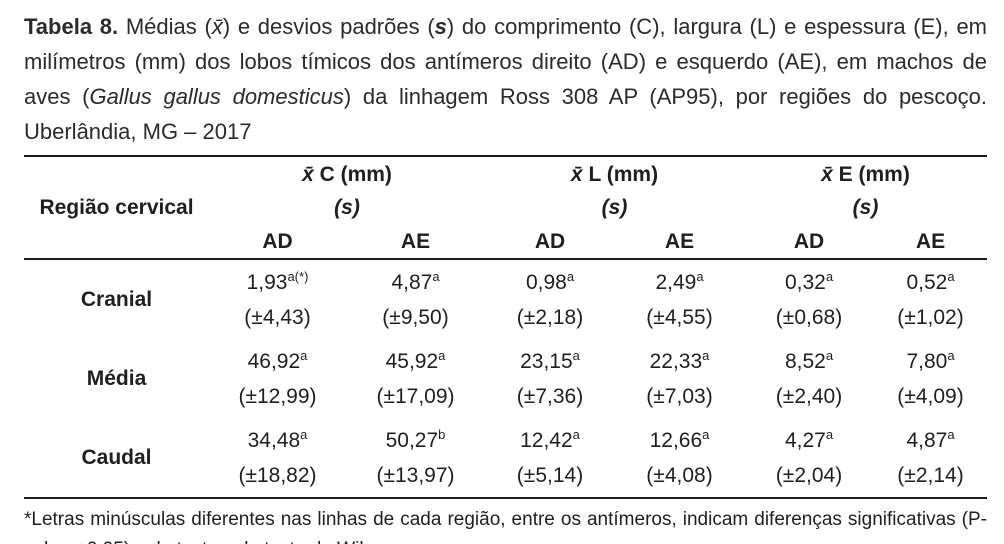 This screenshot has width=1004, height=544. What do you see at coordinates (75, 26) in the screenshot?
I see `caption-run-table-number: Tabela 8.` at bounding box center [75, 26].